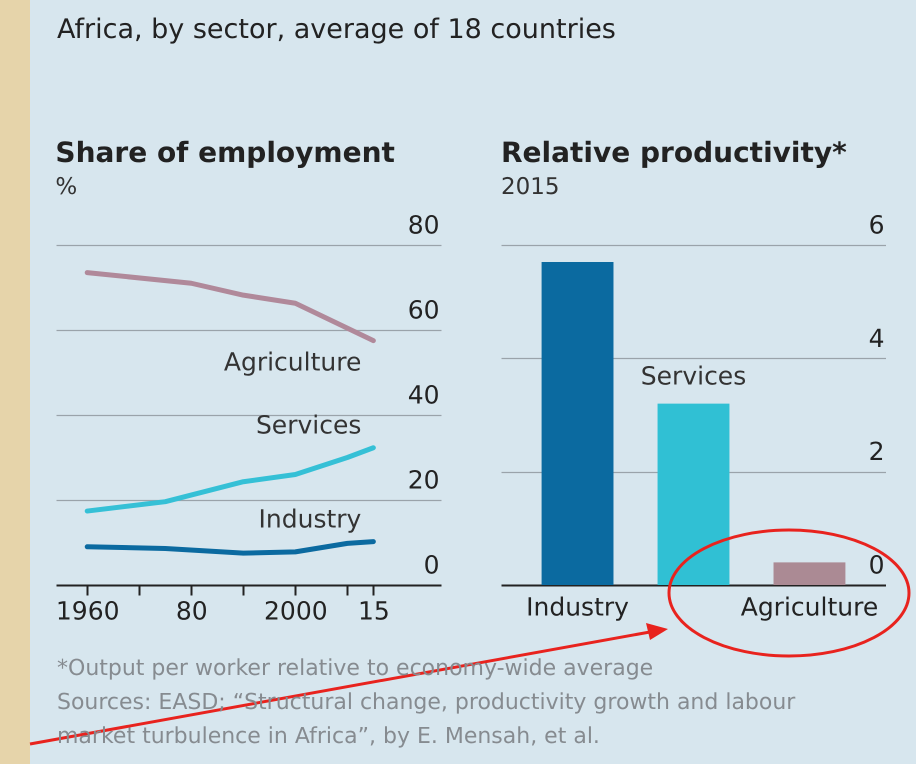 This screenshot has height=764, width=916. Describe the element at coordinates (66, 187) in the screenshot. I see `chart-subtitle: %` at that location.